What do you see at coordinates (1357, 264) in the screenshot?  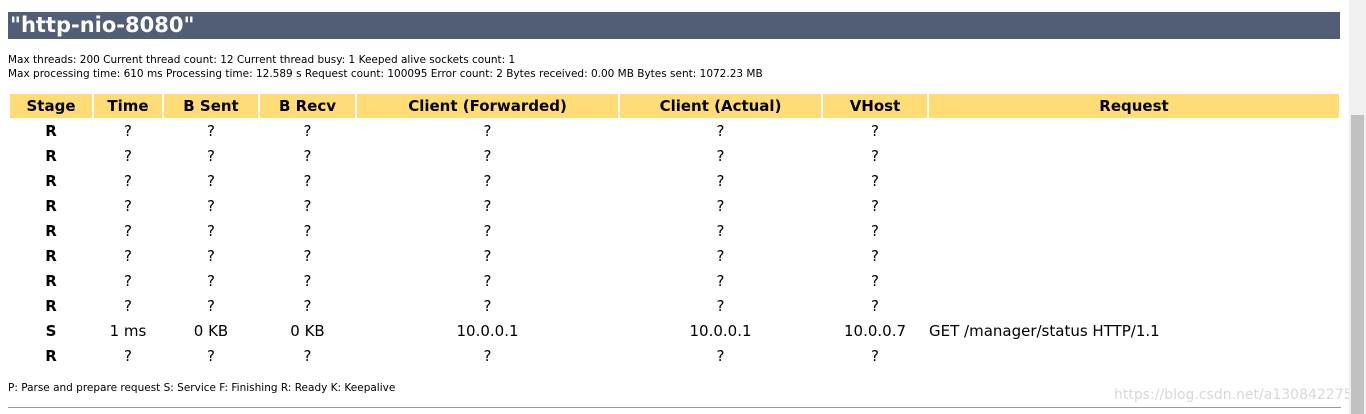 I see `scrollbar-thumb` at bounding box center [1357, 264].